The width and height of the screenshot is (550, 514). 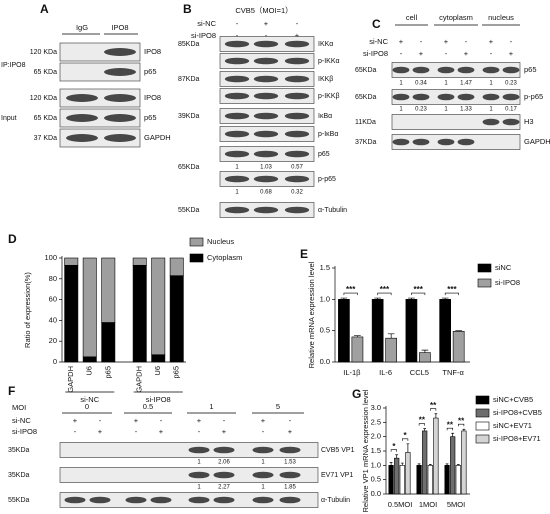 What do you see at coordinates (224, 463) in the screenshot?
I see `quant-label: 2.06` at bounding box center [224, 463].